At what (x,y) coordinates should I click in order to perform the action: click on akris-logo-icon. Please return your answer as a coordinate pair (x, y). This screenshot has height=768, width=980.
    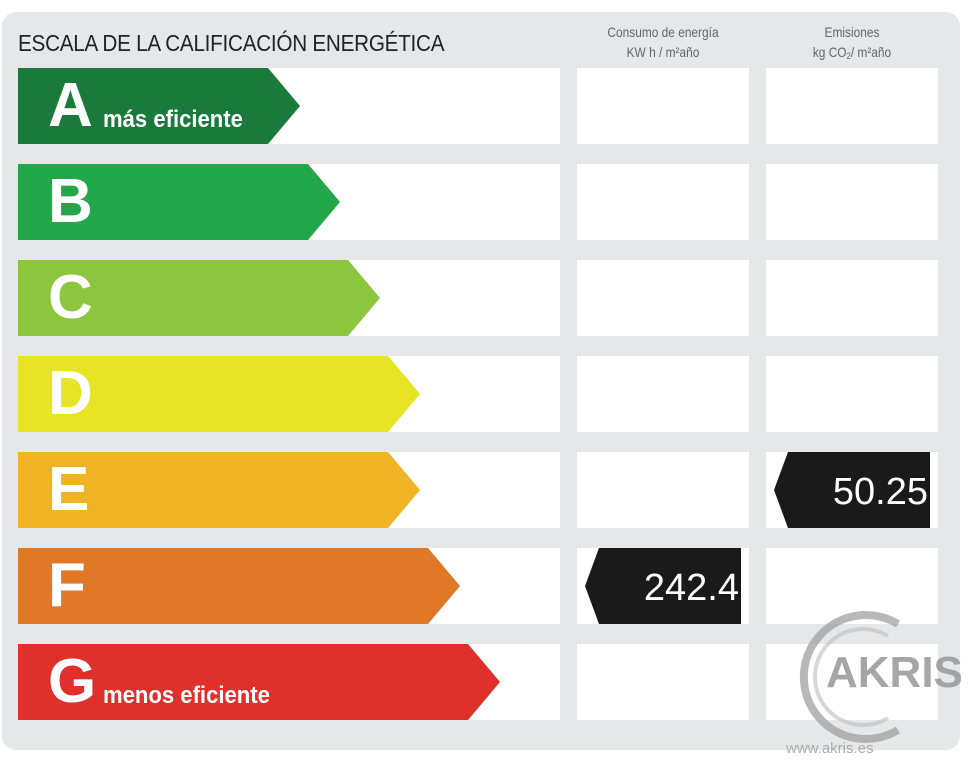
    Looking at the image, I should click on (850, 677).